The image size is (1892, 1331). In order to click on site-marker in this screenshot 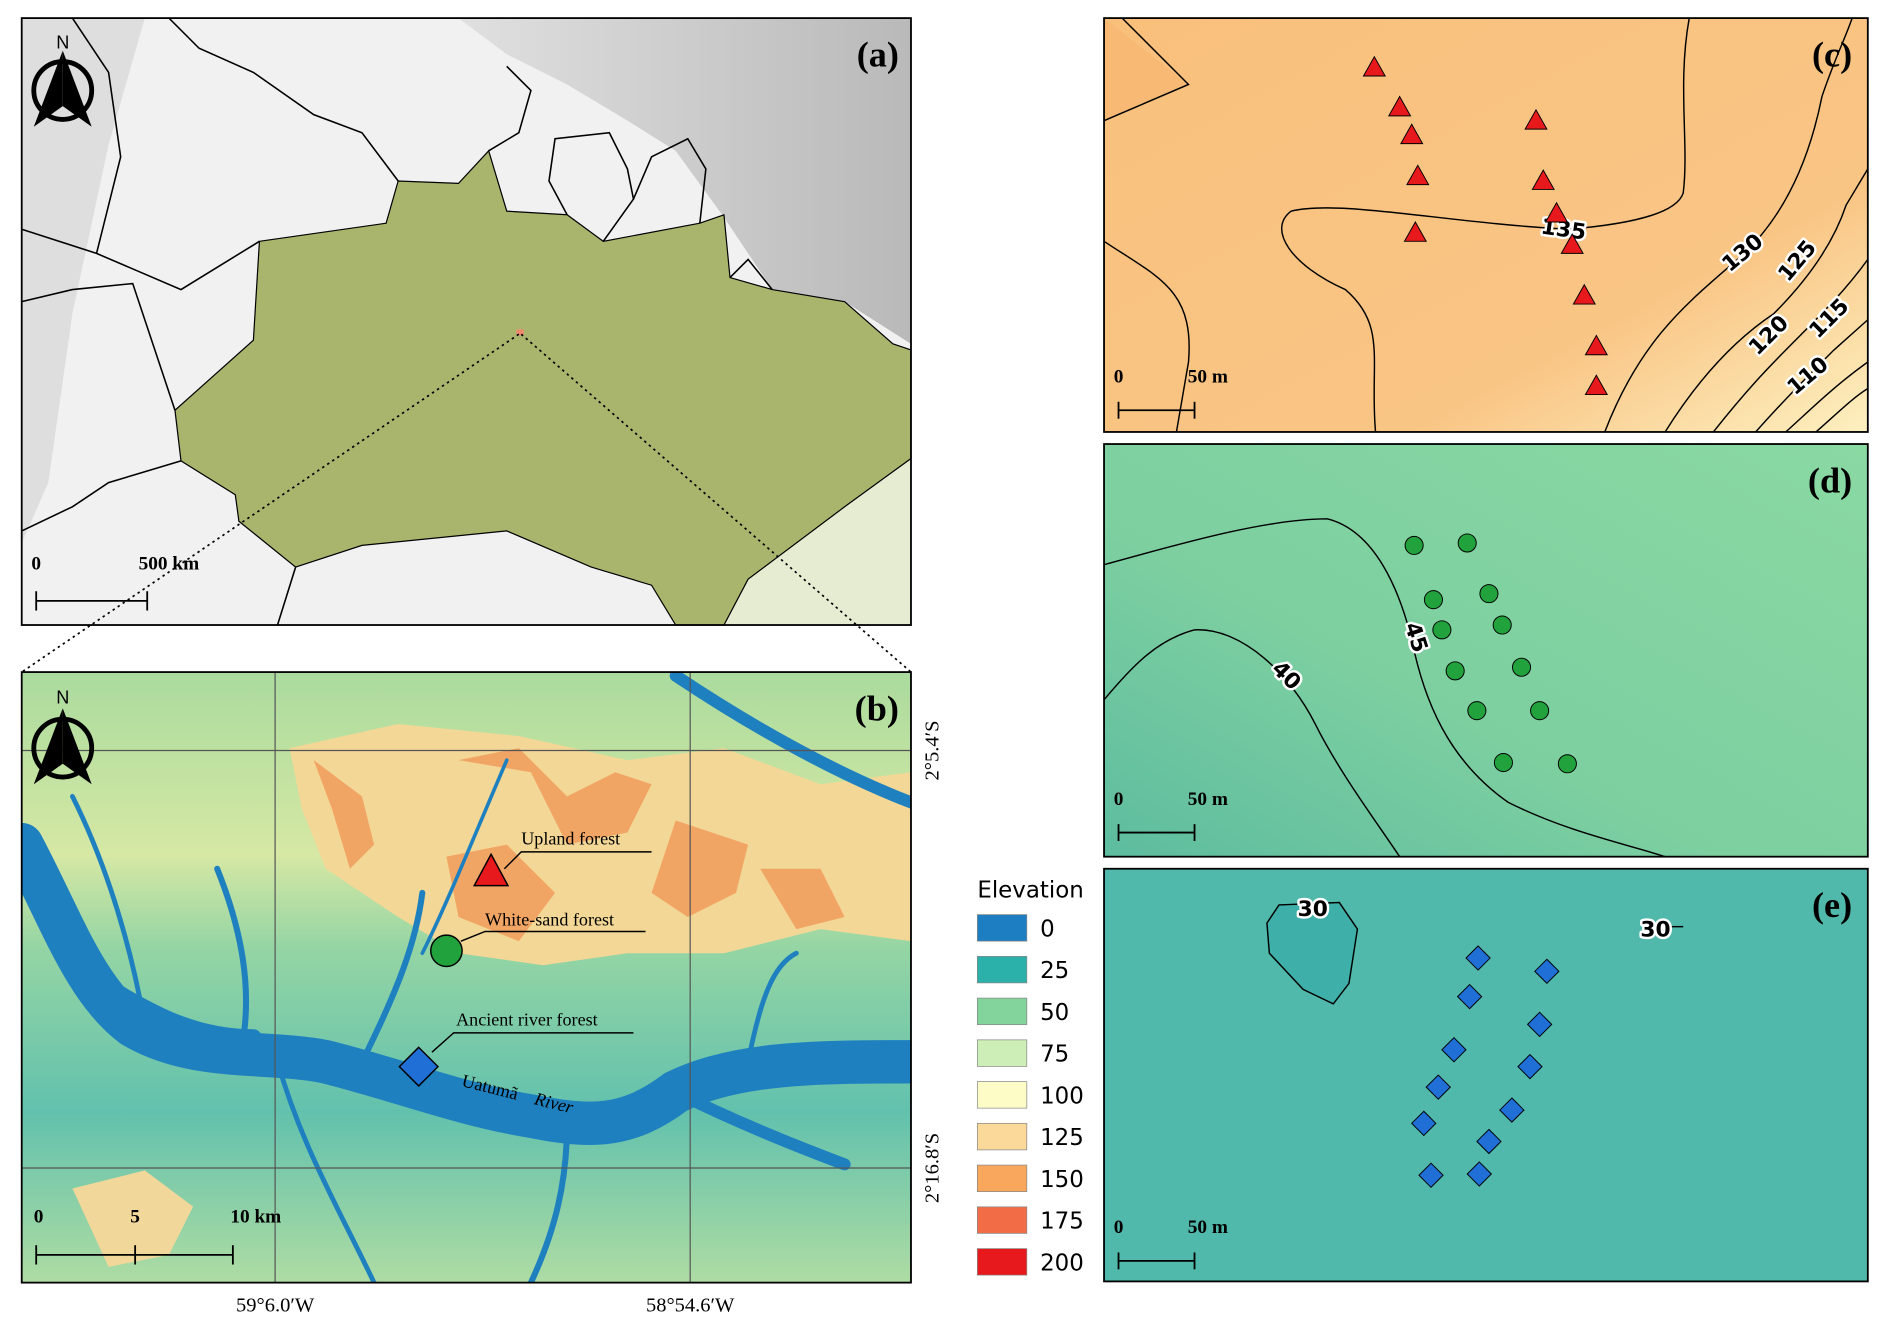, I will do `click(520, 332)`.